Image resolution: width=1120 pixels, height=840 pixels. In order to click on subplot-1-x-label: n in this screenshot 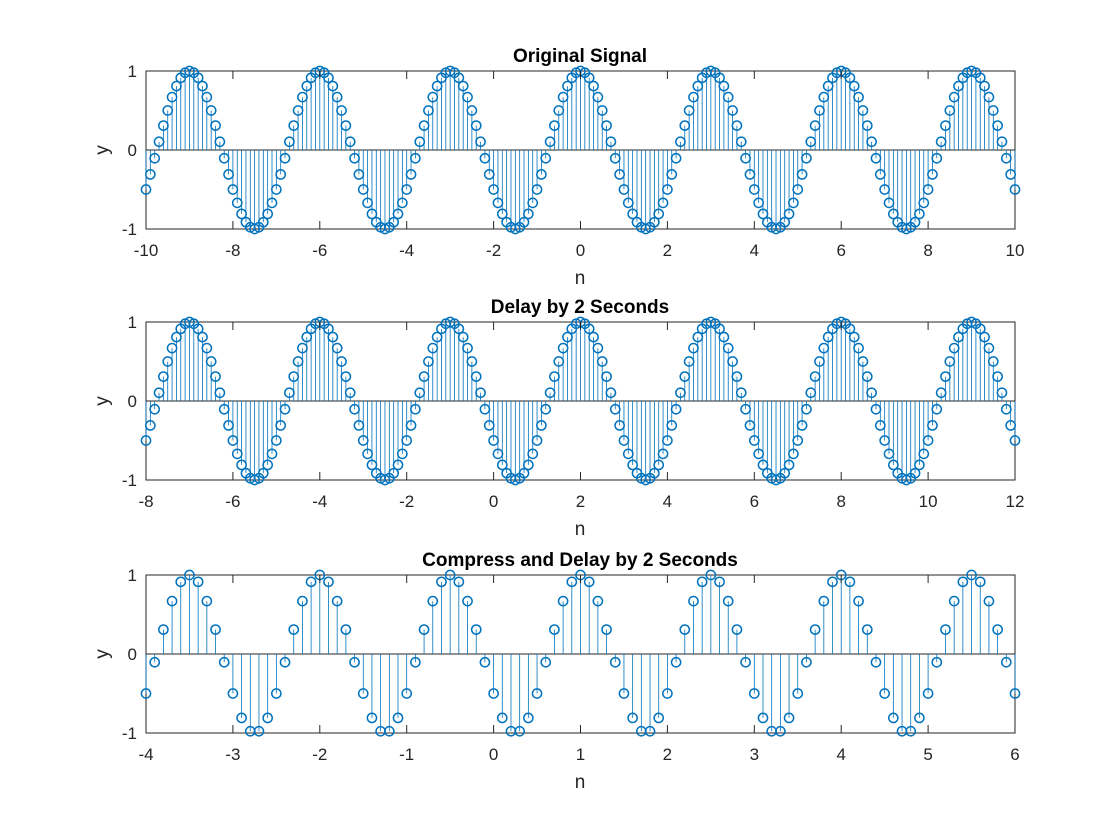, I will do `click(580, 278)`.